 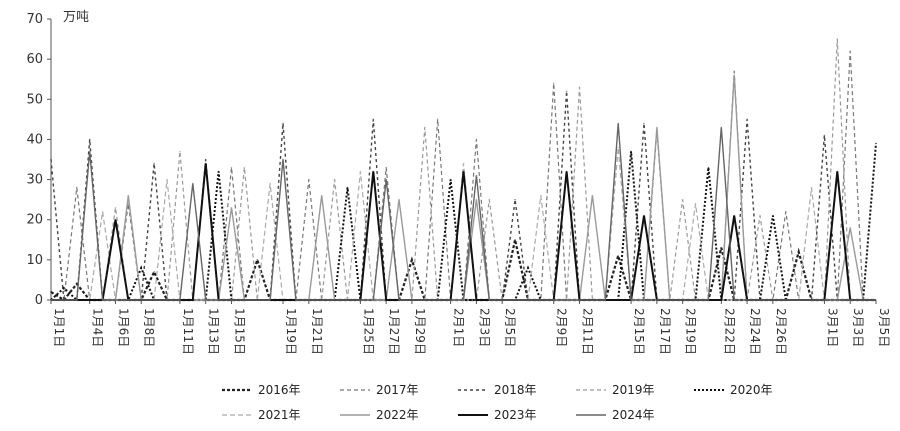 I want to click on y-tick-label: 50, so click(x=34, y=99).